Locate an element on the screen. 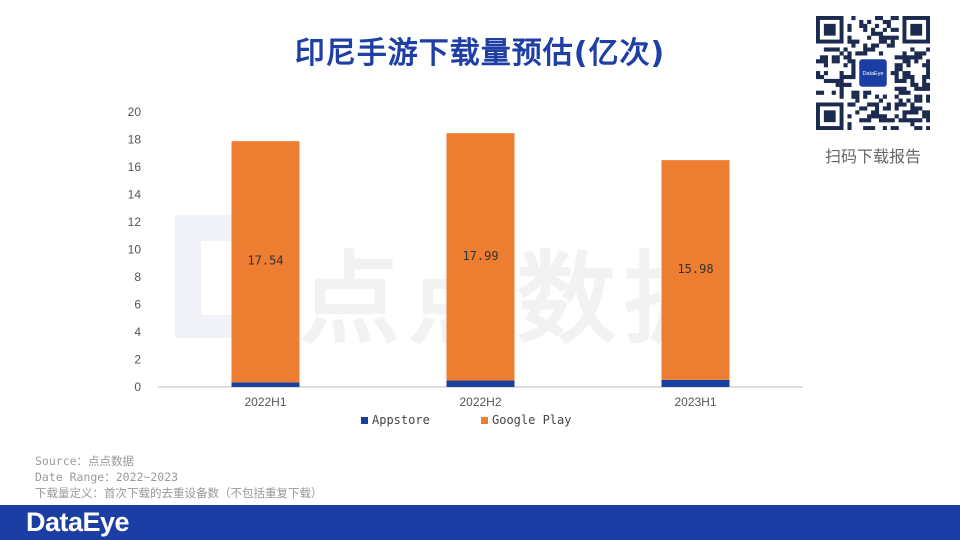 The image size is (960, 540). data-label: 15.98 is located at coordinates (695, 269).